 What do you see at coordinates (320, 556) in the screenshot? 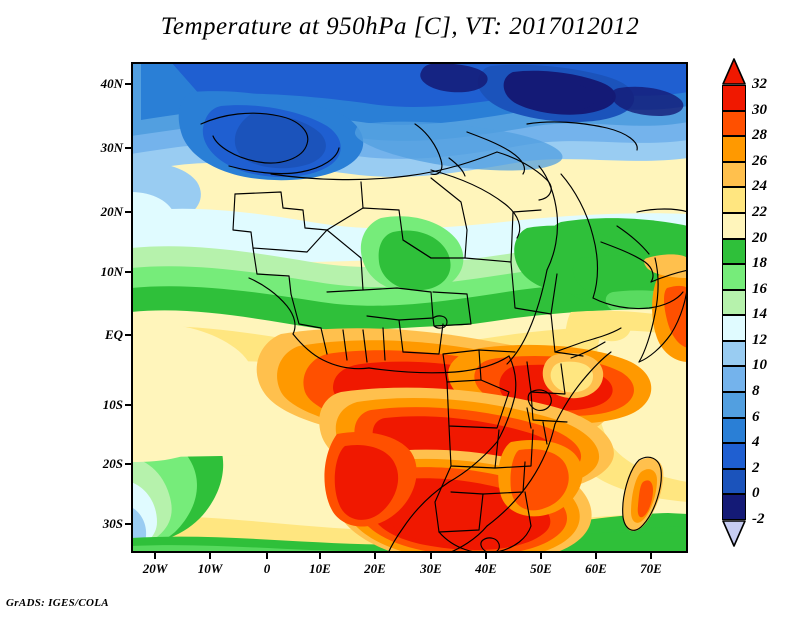
I see `x-tick-mark-10E` at bounding box center [320, 556].